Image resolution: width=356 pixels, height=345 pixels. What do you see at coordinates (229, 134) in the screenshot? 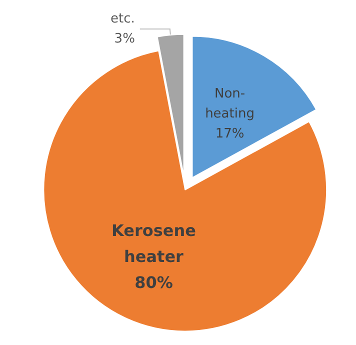
I see `data-label: 17%` at bounding box center [229, 134].